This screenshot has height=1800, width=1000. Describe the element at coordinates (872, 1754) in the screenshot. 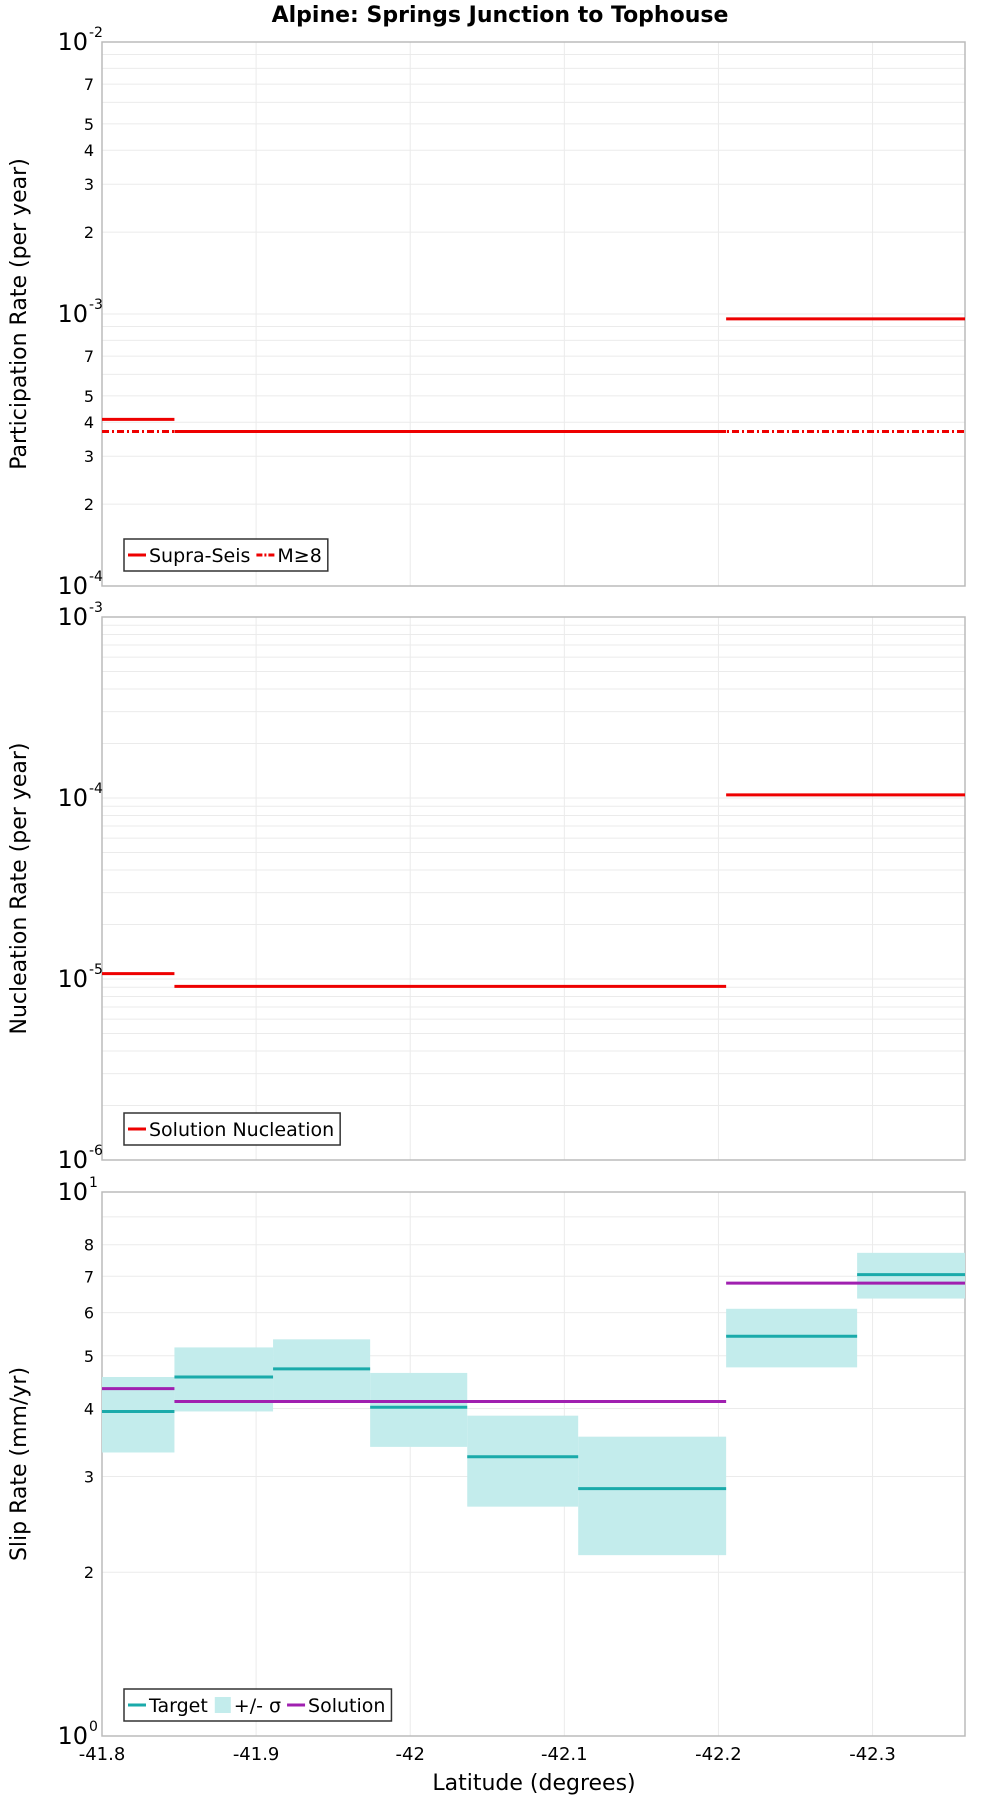

I see `x-tick-label: -42.3` at that location.